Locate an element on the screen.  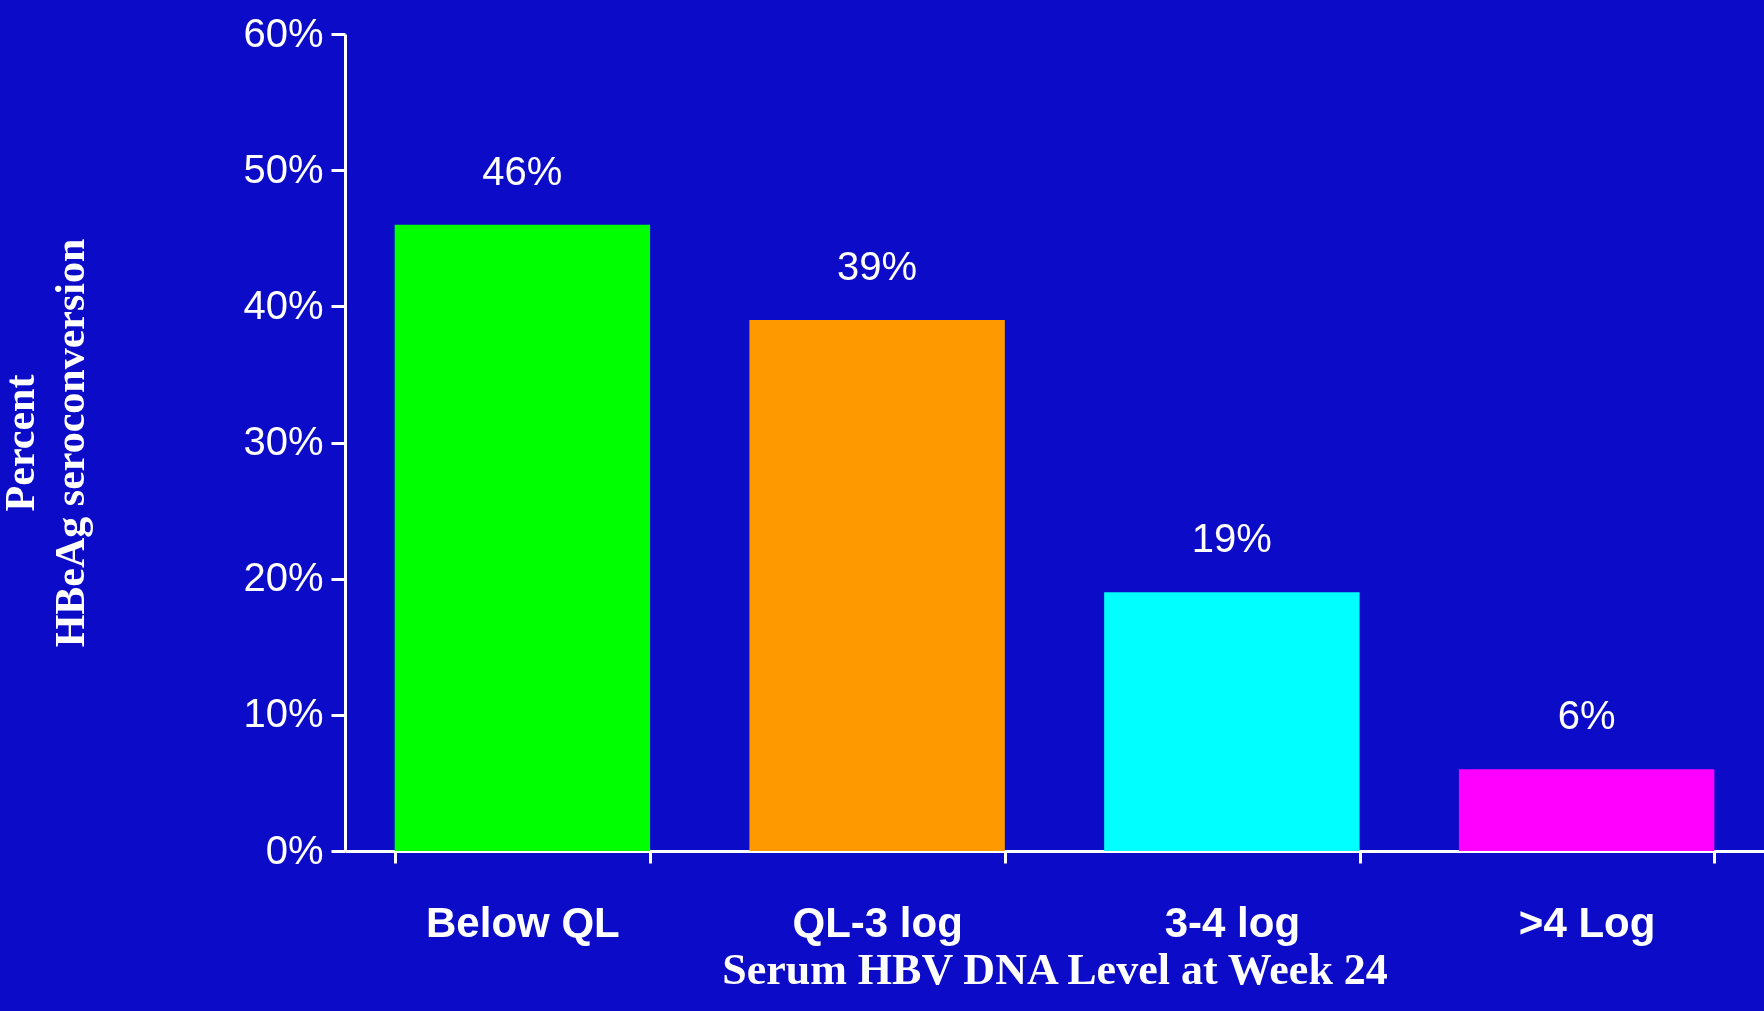
x-tick-label: 3-4 log is located at coordinates (1232, 922).